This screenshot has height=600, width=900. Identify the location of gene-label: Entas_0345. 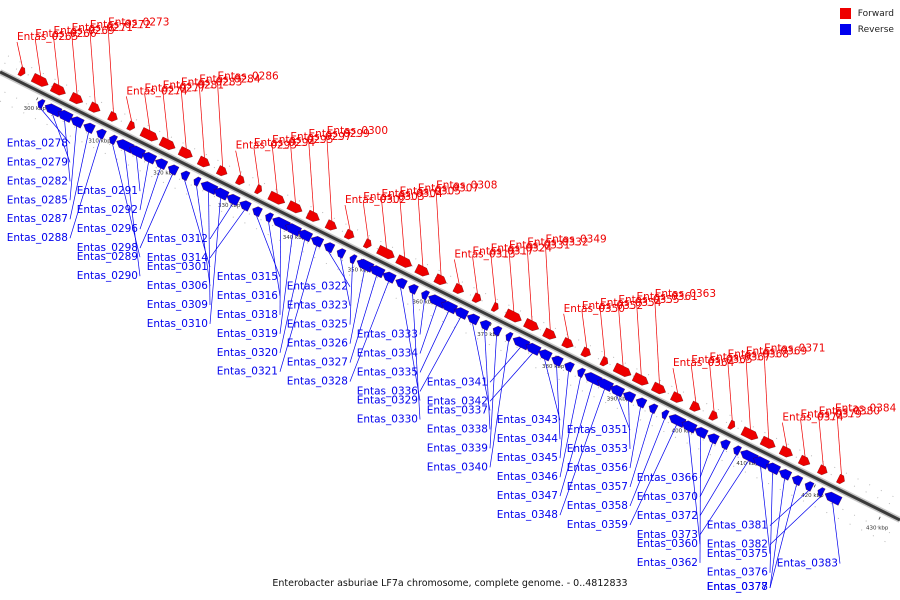
(527, 458).